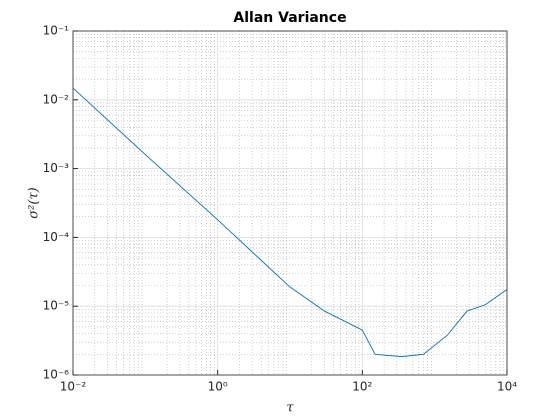 The image size is (560, 420). What do you see at coordinates (73, 387) in the screenshot?
I see `x-tick-label: 10⁻²` at bounding box center [73, 387].